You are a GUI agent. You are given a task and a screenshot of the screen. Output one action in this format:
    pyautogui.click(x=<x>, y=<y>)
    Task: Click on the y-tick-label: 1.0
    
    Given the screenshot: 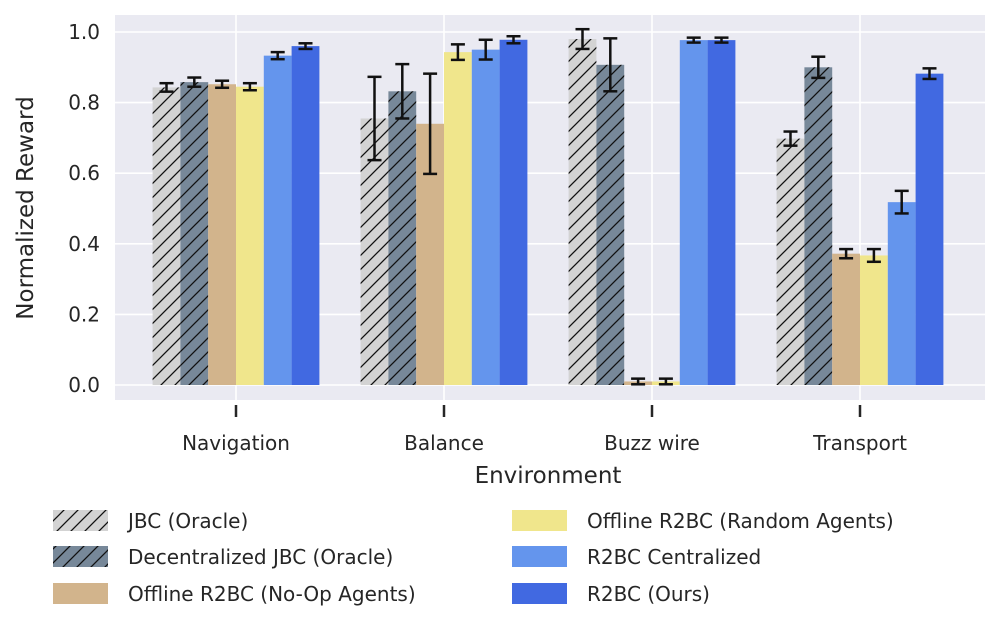 What is the action you would take?
    pyautogui.click(x=84, y=32)
    